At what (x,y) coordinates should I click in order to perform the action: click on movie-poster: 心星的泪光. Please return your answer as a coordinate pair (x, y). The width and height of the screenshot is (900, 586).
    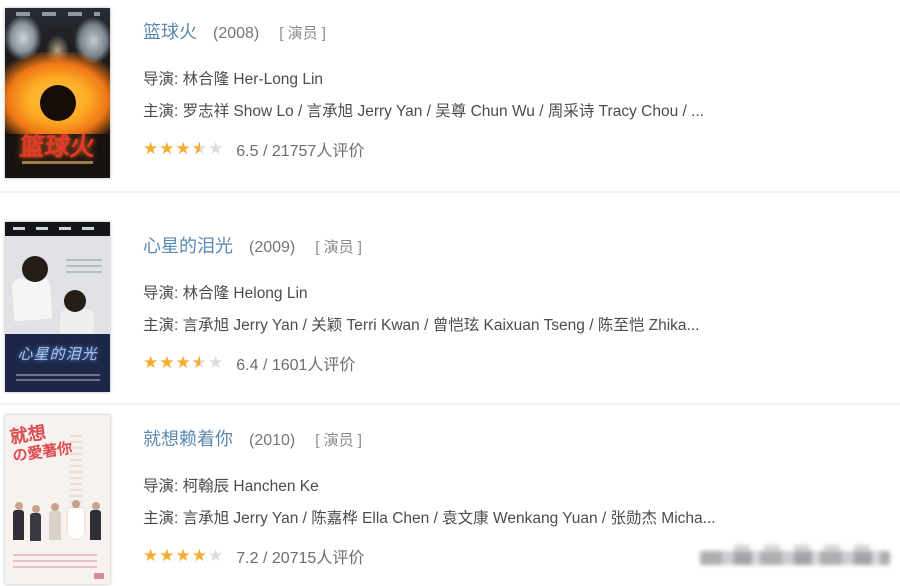
    Looking at the image, I should click on (57, 307).